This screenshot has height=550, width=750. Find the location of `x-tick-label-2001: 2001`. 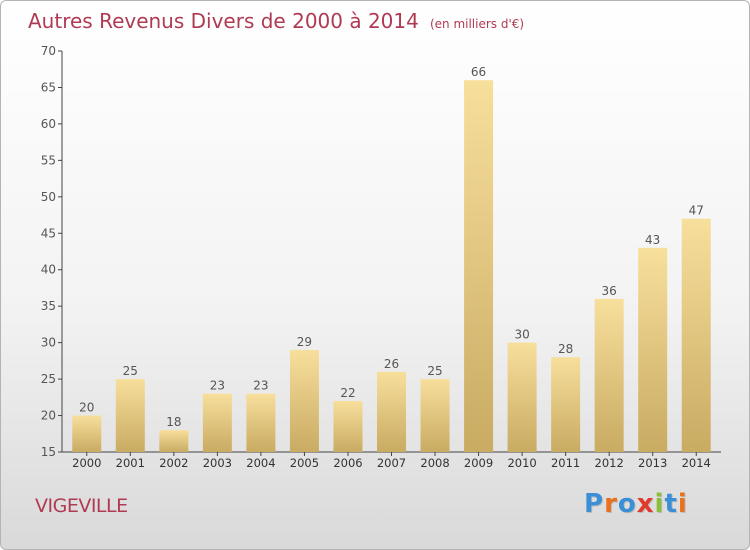

x-tick-label-2001: 2001 is located at coordinates (130, 463).